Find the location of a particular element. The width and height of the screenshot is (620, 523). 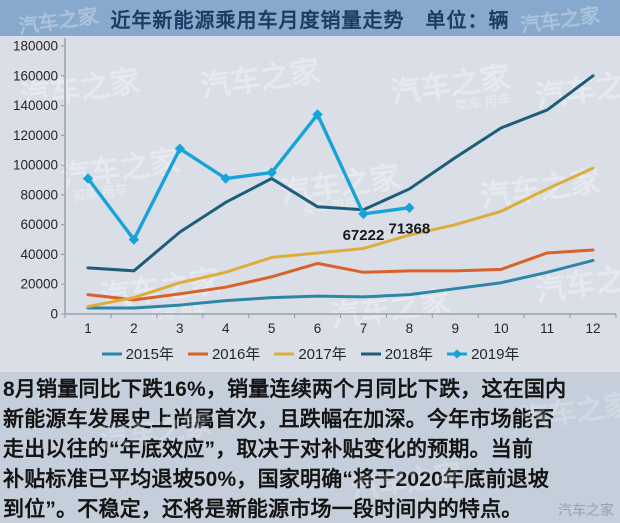

legend-label: 2016年 is located at coordinates (236, 354).